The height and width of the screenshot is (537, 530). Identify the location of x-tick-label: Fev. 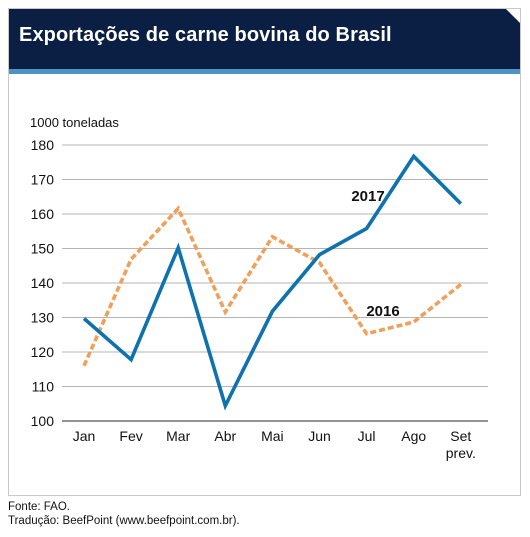
(130, 436).